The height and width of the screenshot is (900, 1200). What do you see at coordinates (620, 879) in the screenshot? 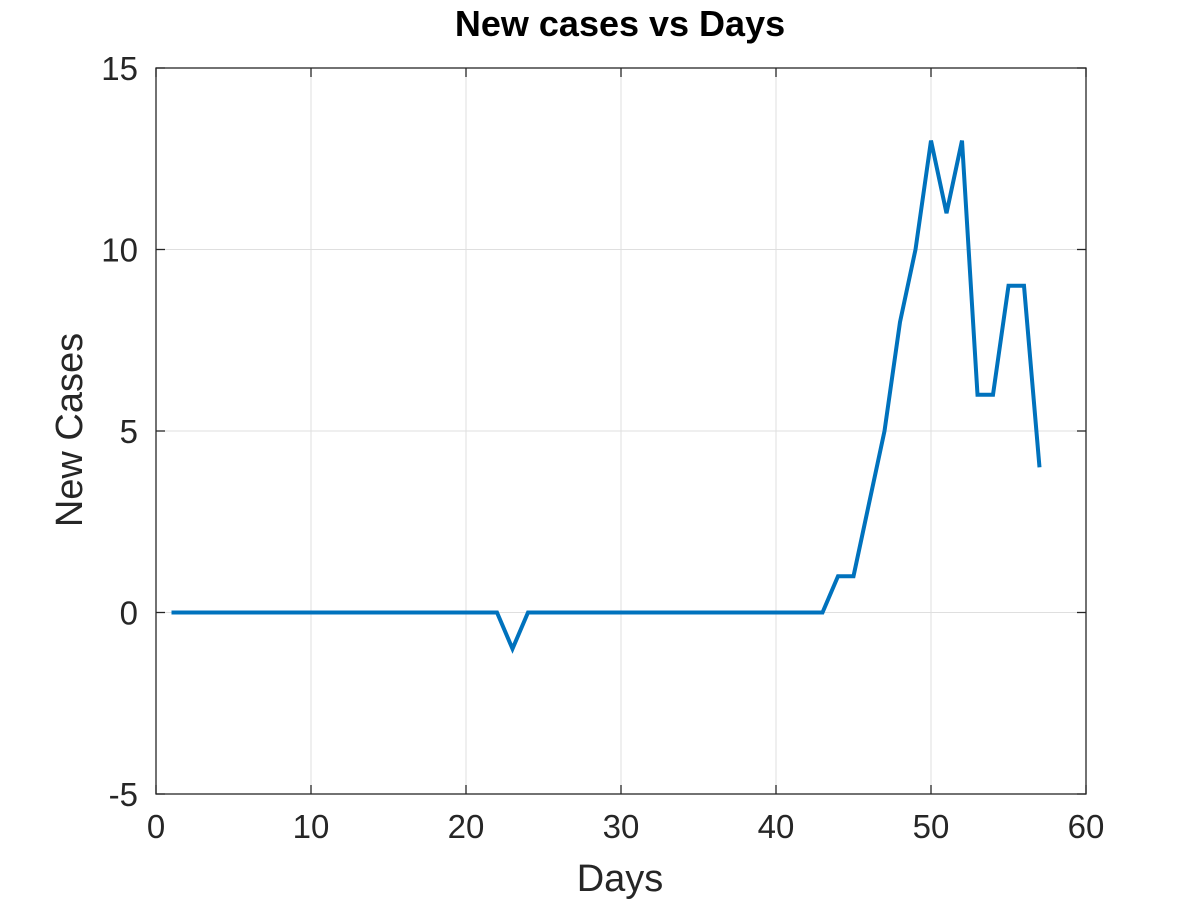
I see `x-axis-label: Days` at bounding box center [620, 879].